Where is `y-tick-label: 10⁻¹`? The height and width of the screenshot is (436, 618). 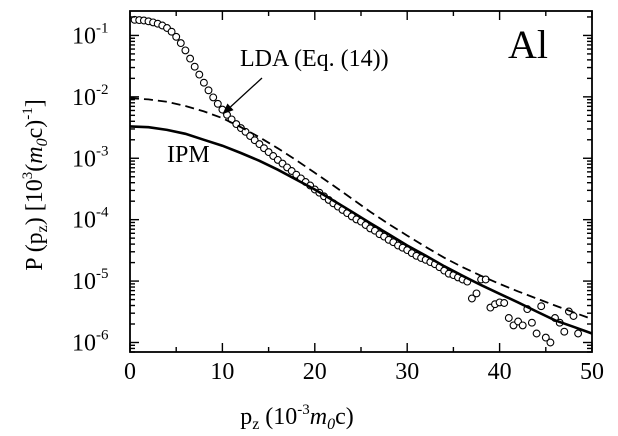 y-tick-label: 10⁻¹ is located at coordinates (90, 34).